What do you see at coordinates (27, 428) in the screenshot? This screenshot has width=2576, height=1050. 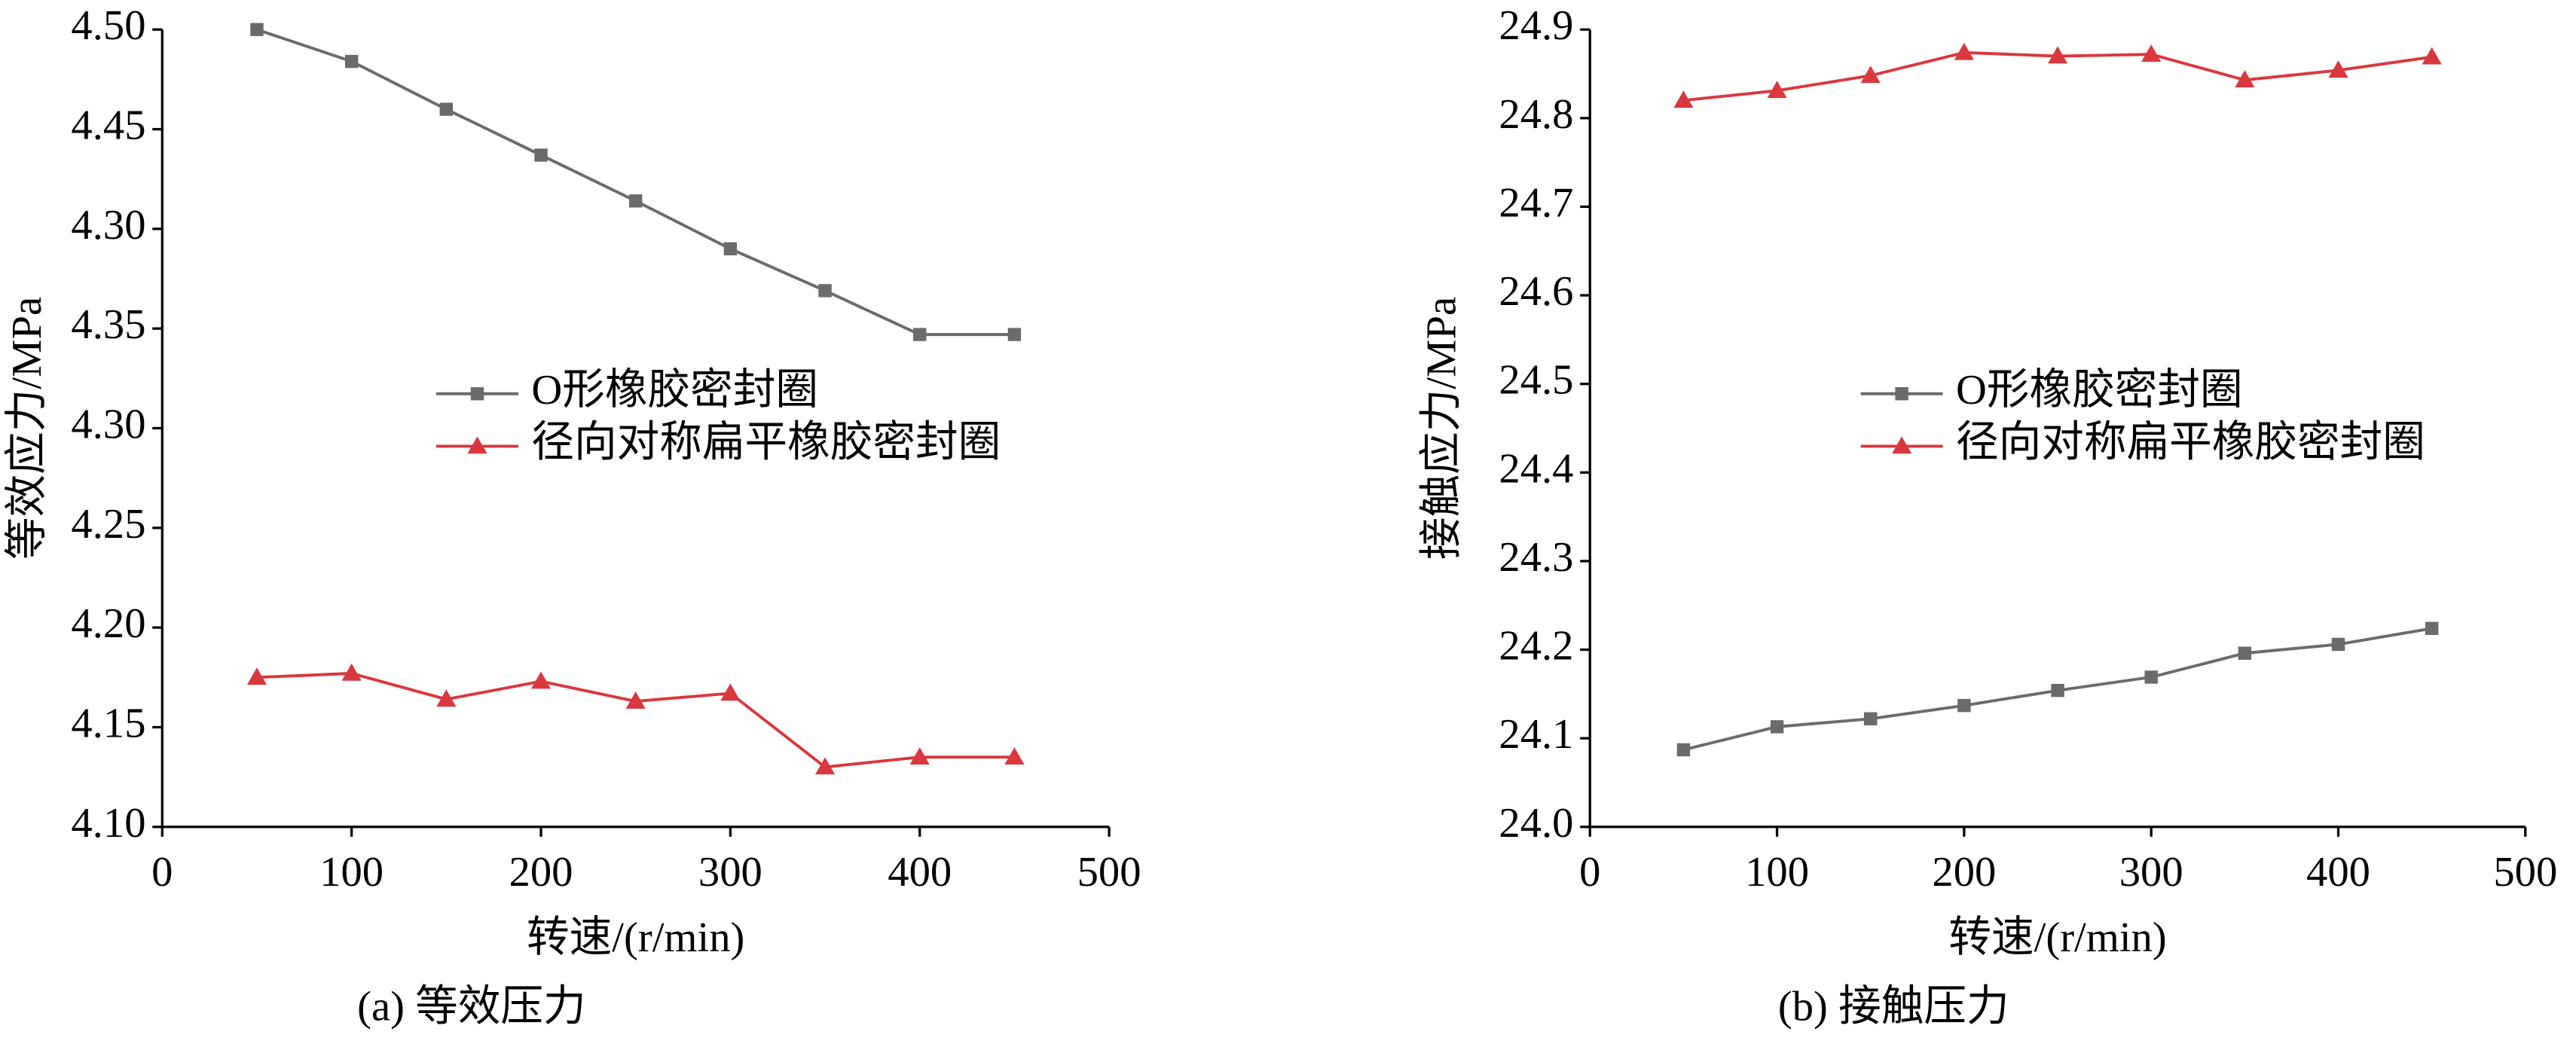 I see `y-axis-label: 等效应力/MPa` at bounding box center [27, 428].